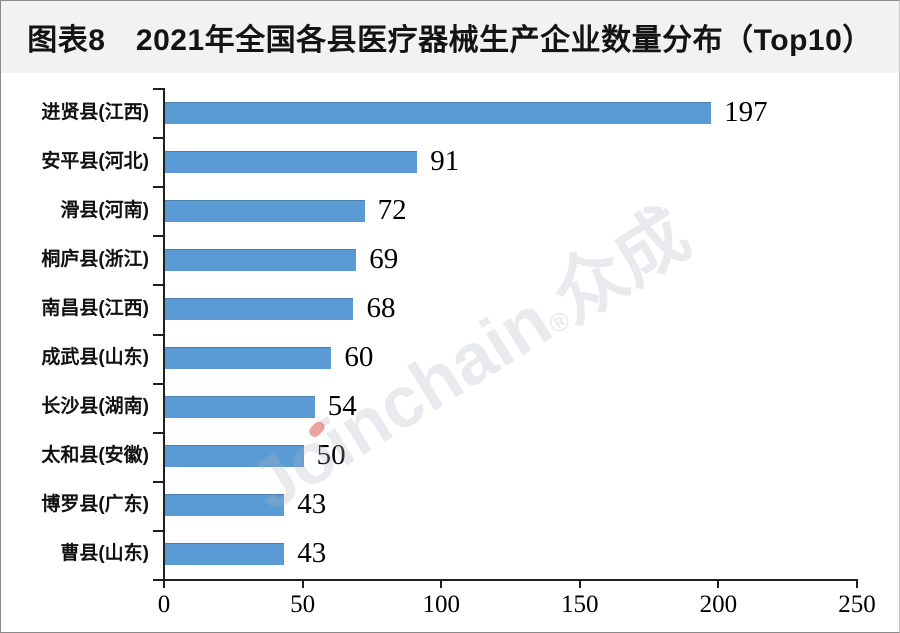 This screenshot has height=633, width=900. I want to click on x-axis-tick-label: 100, so click(441, 604).